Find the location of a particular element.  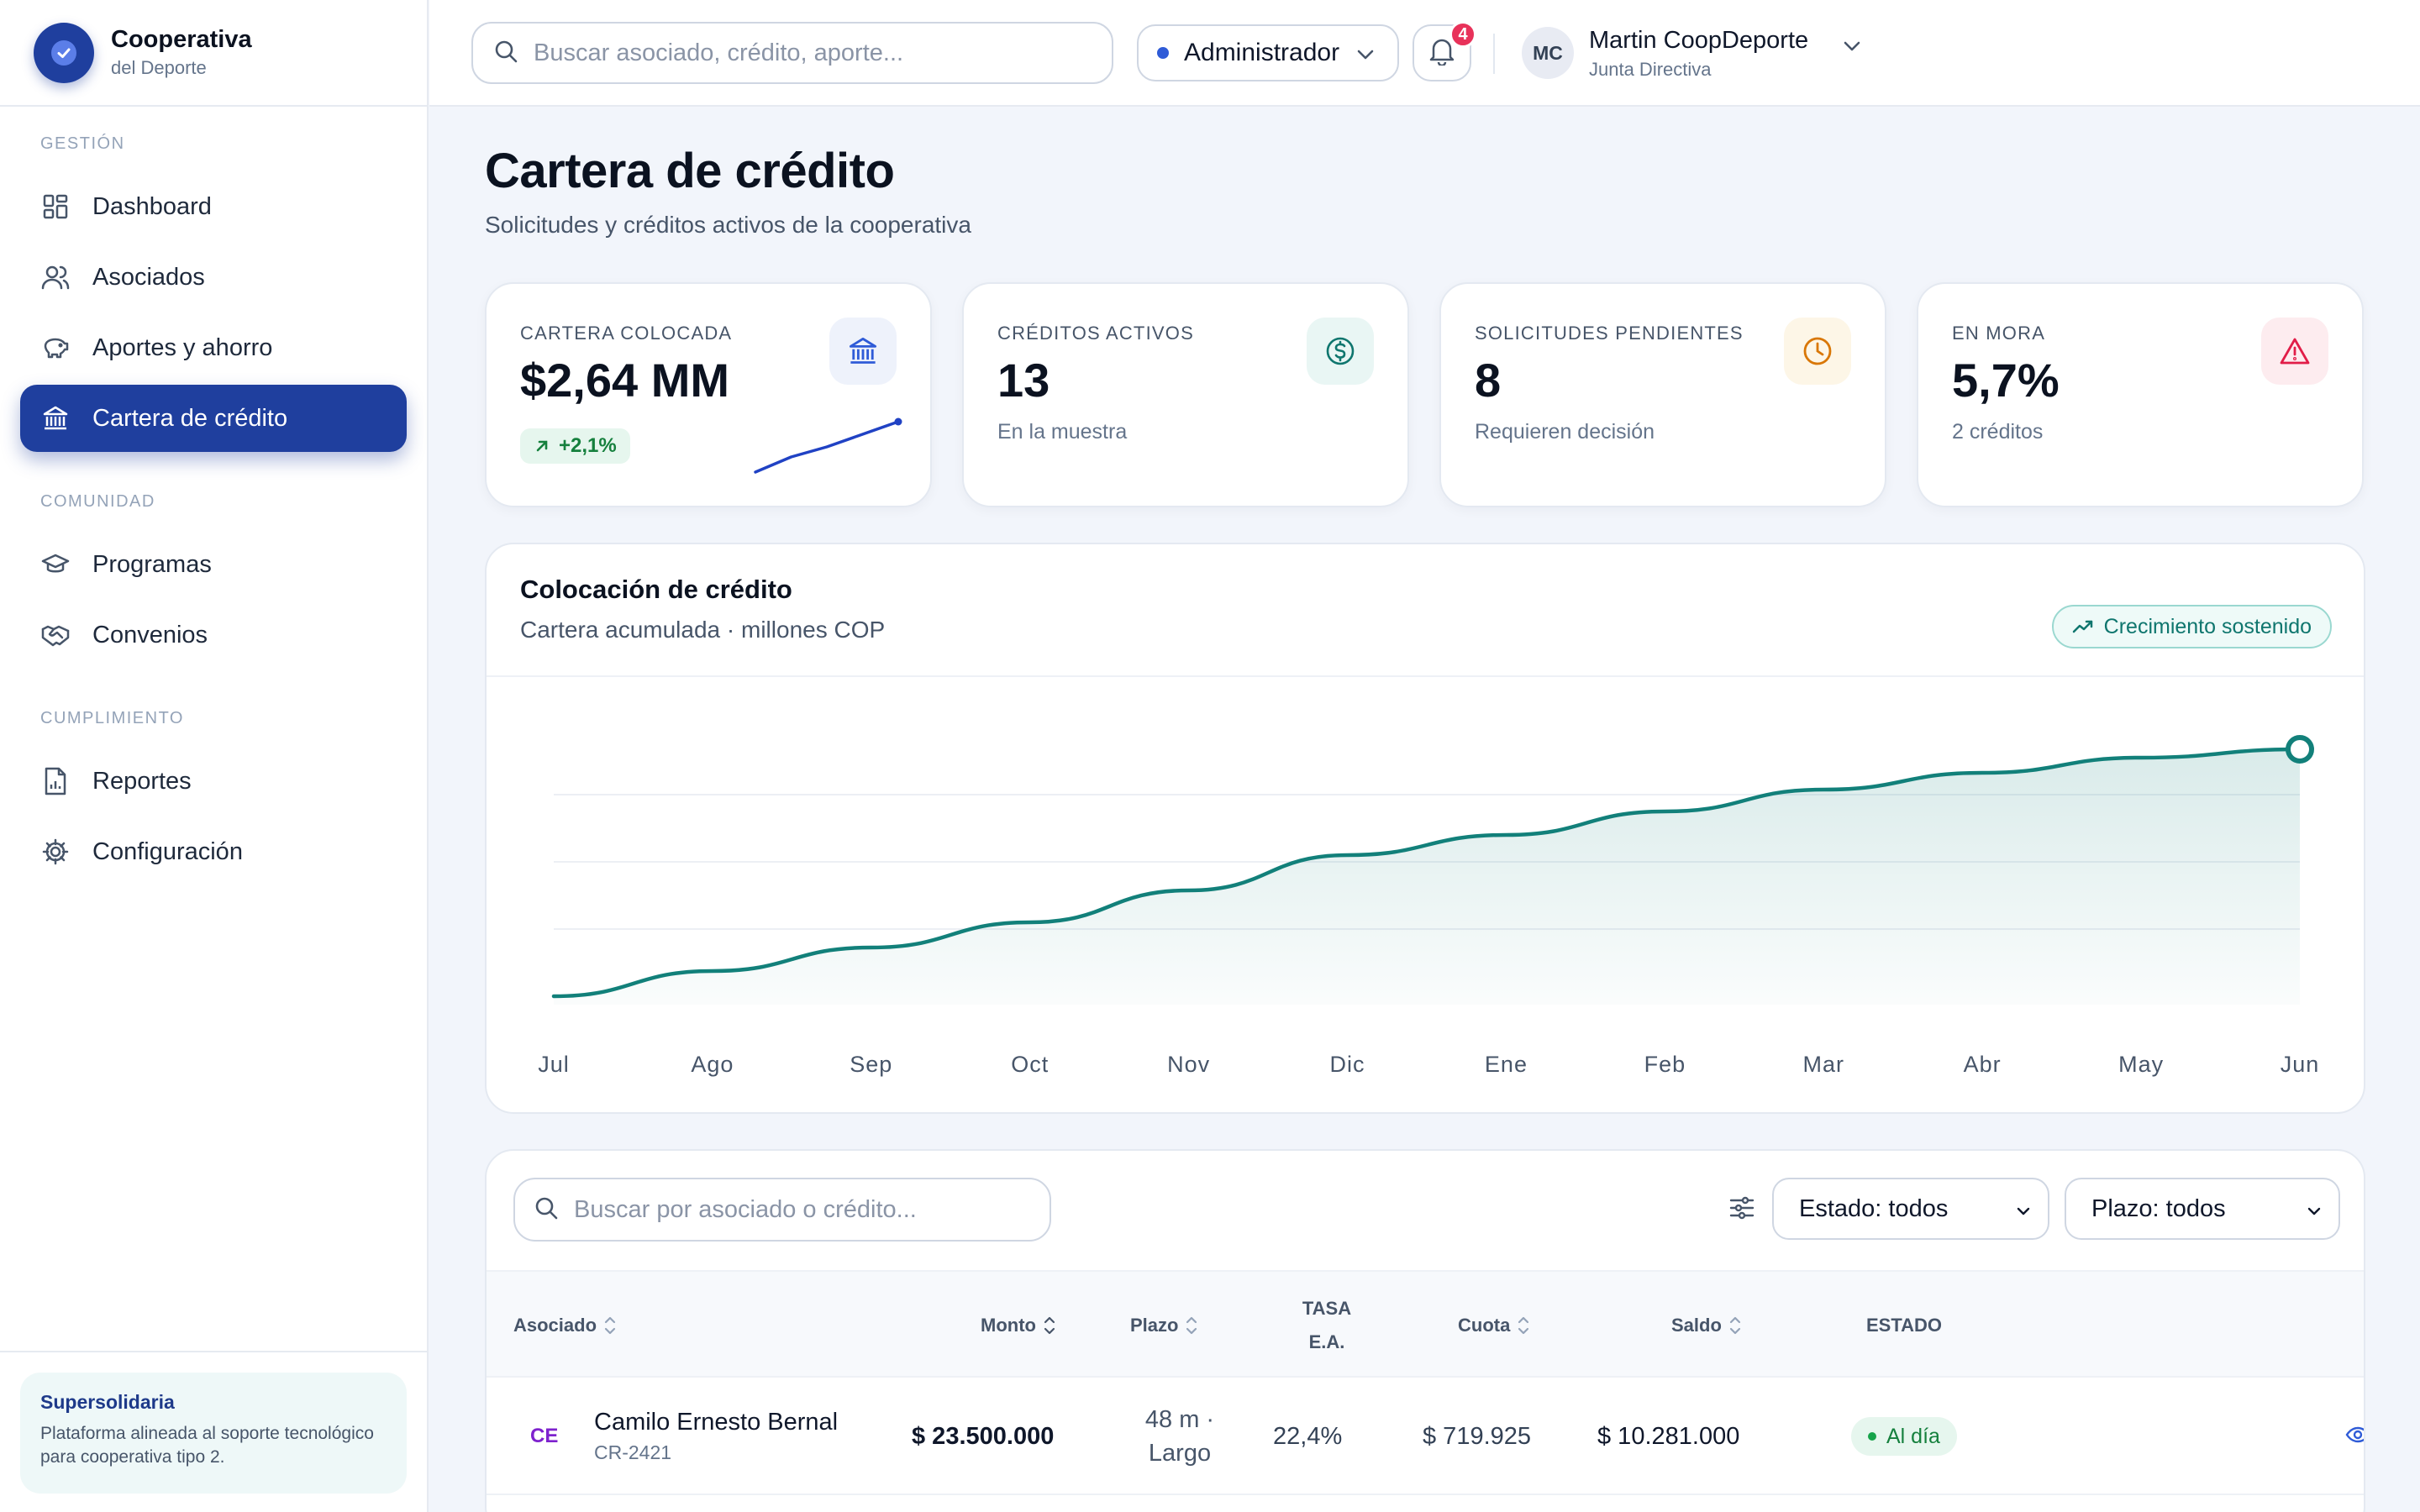

status-filter-value: Estado: todos is located at coordinates (1874, 1208).